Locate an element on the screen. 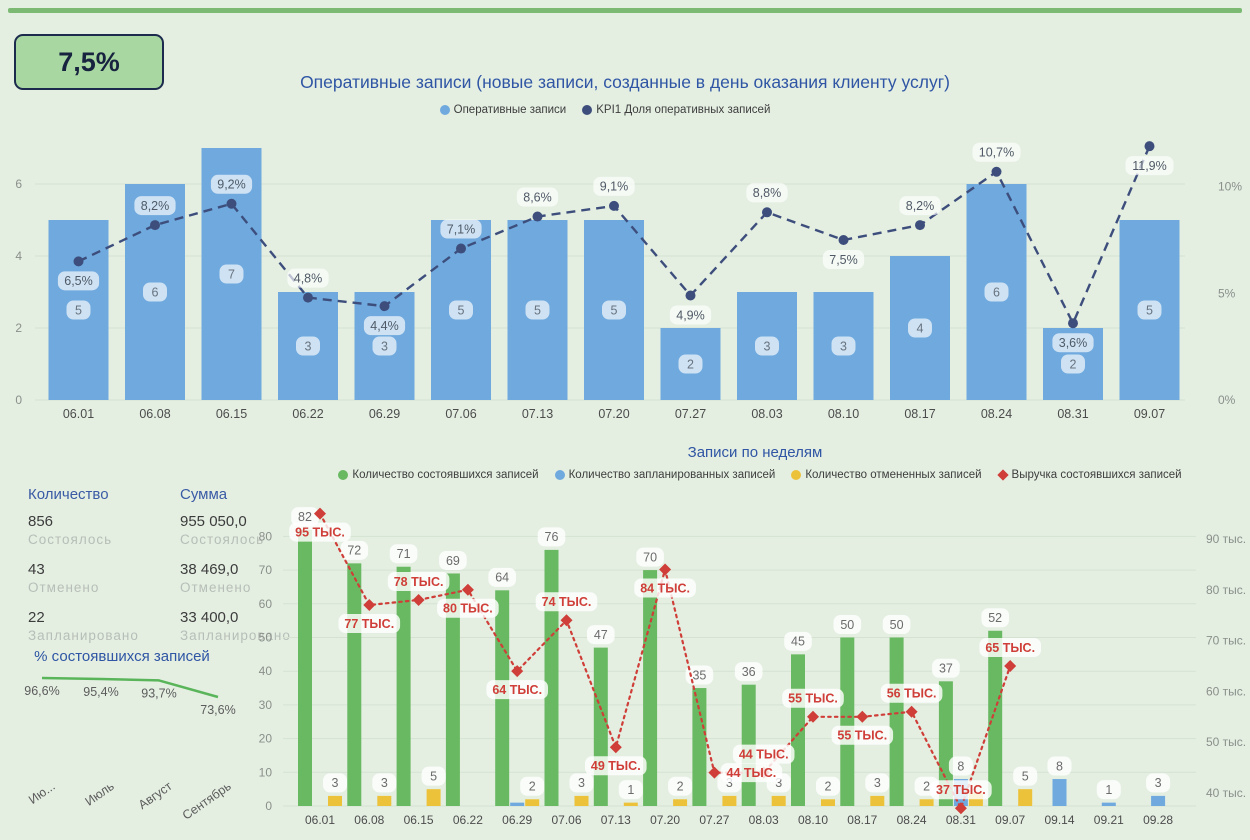 This screenshot has width=1250, height=840. right-axis-tick: 10% is located at coordinates (1230, 187).